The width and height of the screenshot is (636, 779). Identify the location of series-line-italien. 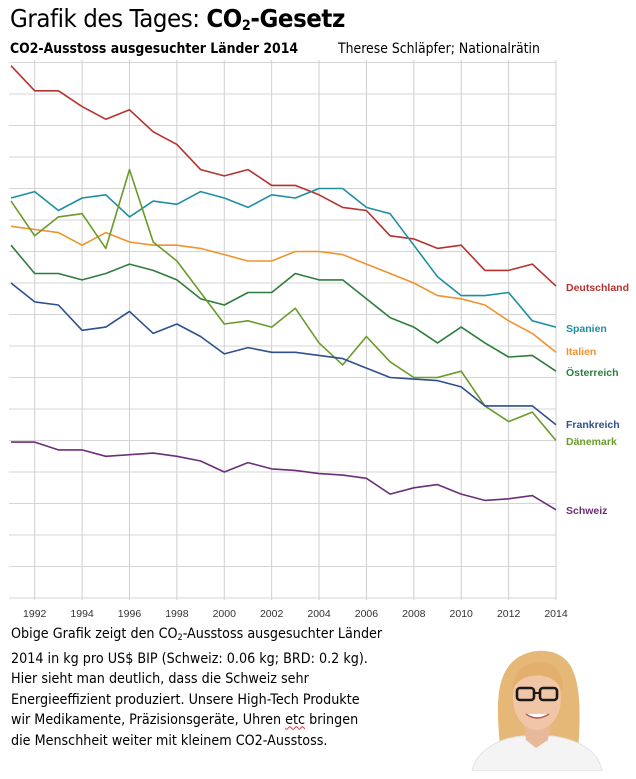
(283, 289).